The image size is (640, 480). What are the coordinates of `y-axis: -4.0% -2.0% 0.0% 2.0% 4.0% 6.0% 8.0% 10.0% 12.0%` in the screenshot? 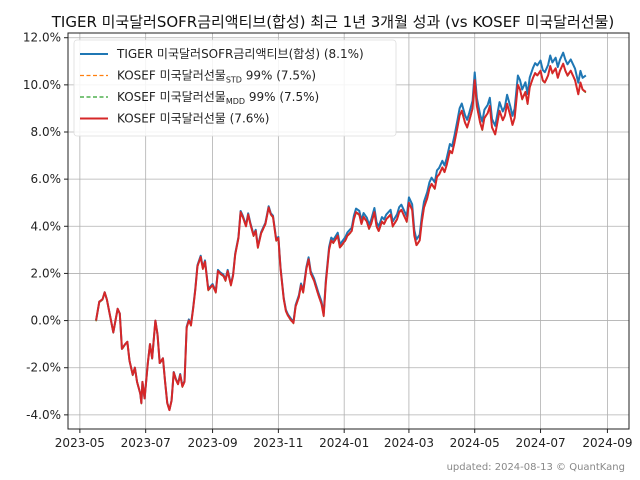 It's located at (45, 226).